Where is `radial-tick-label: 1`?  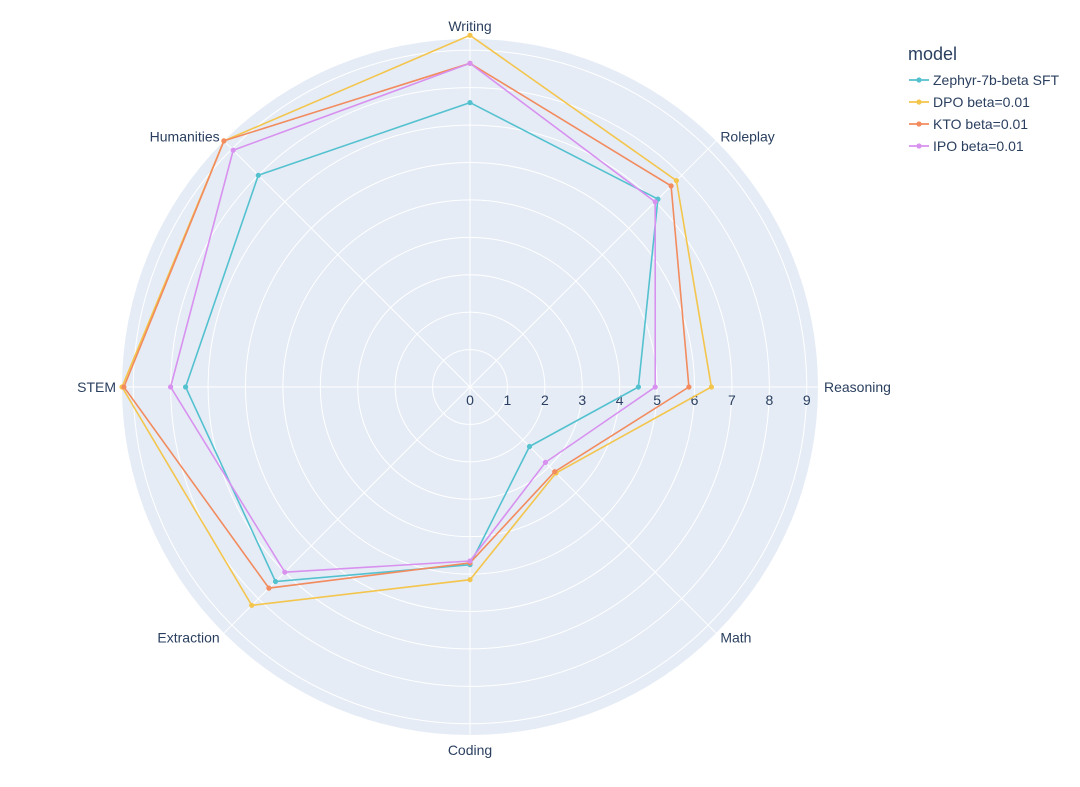 radial-tick-label: 1 is located at coordinates (508, 400).